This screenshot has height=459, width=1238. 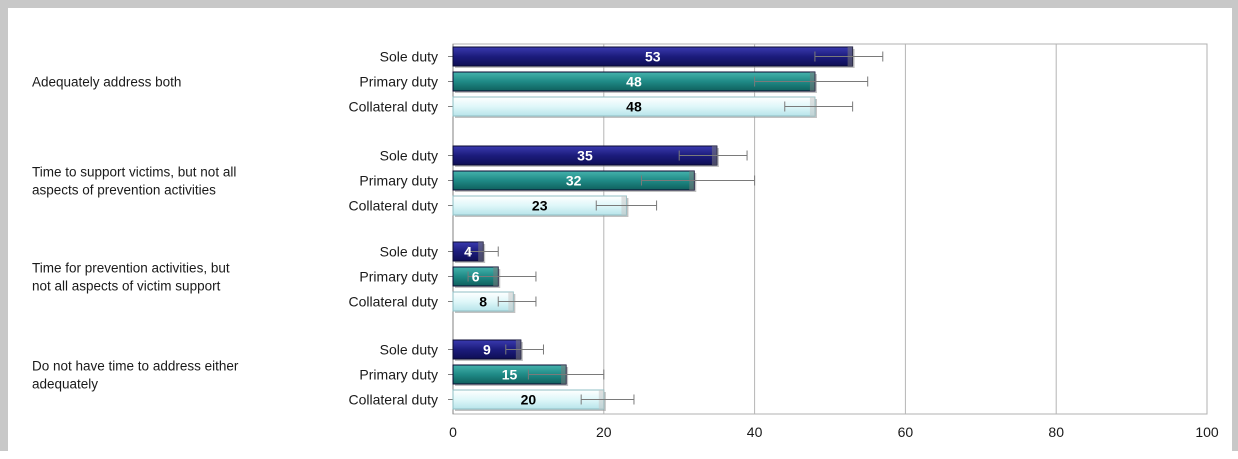 What do you see at coordinates (585, 156) in the screenshot?
I see `data-label: 35` at bounding box center [585, 156].